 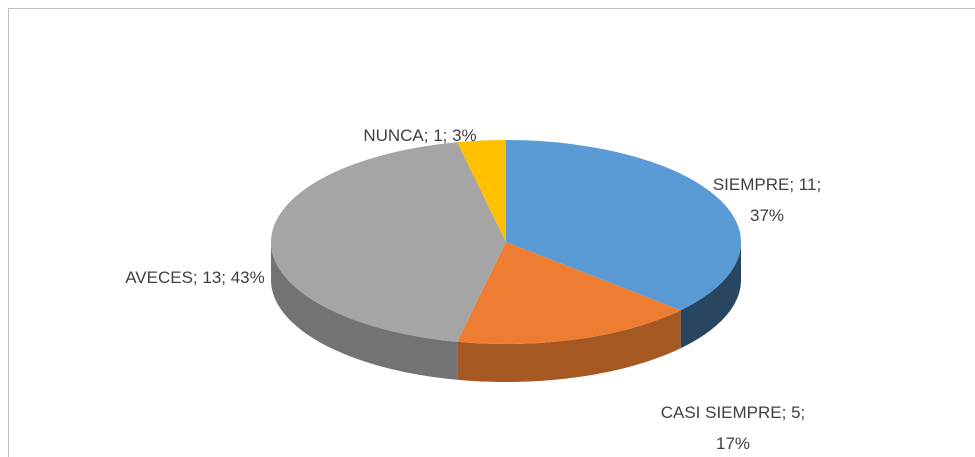 I want to click on data-label: CASI SIEMPRE; 5; 17%, so click(x=733, y=428).